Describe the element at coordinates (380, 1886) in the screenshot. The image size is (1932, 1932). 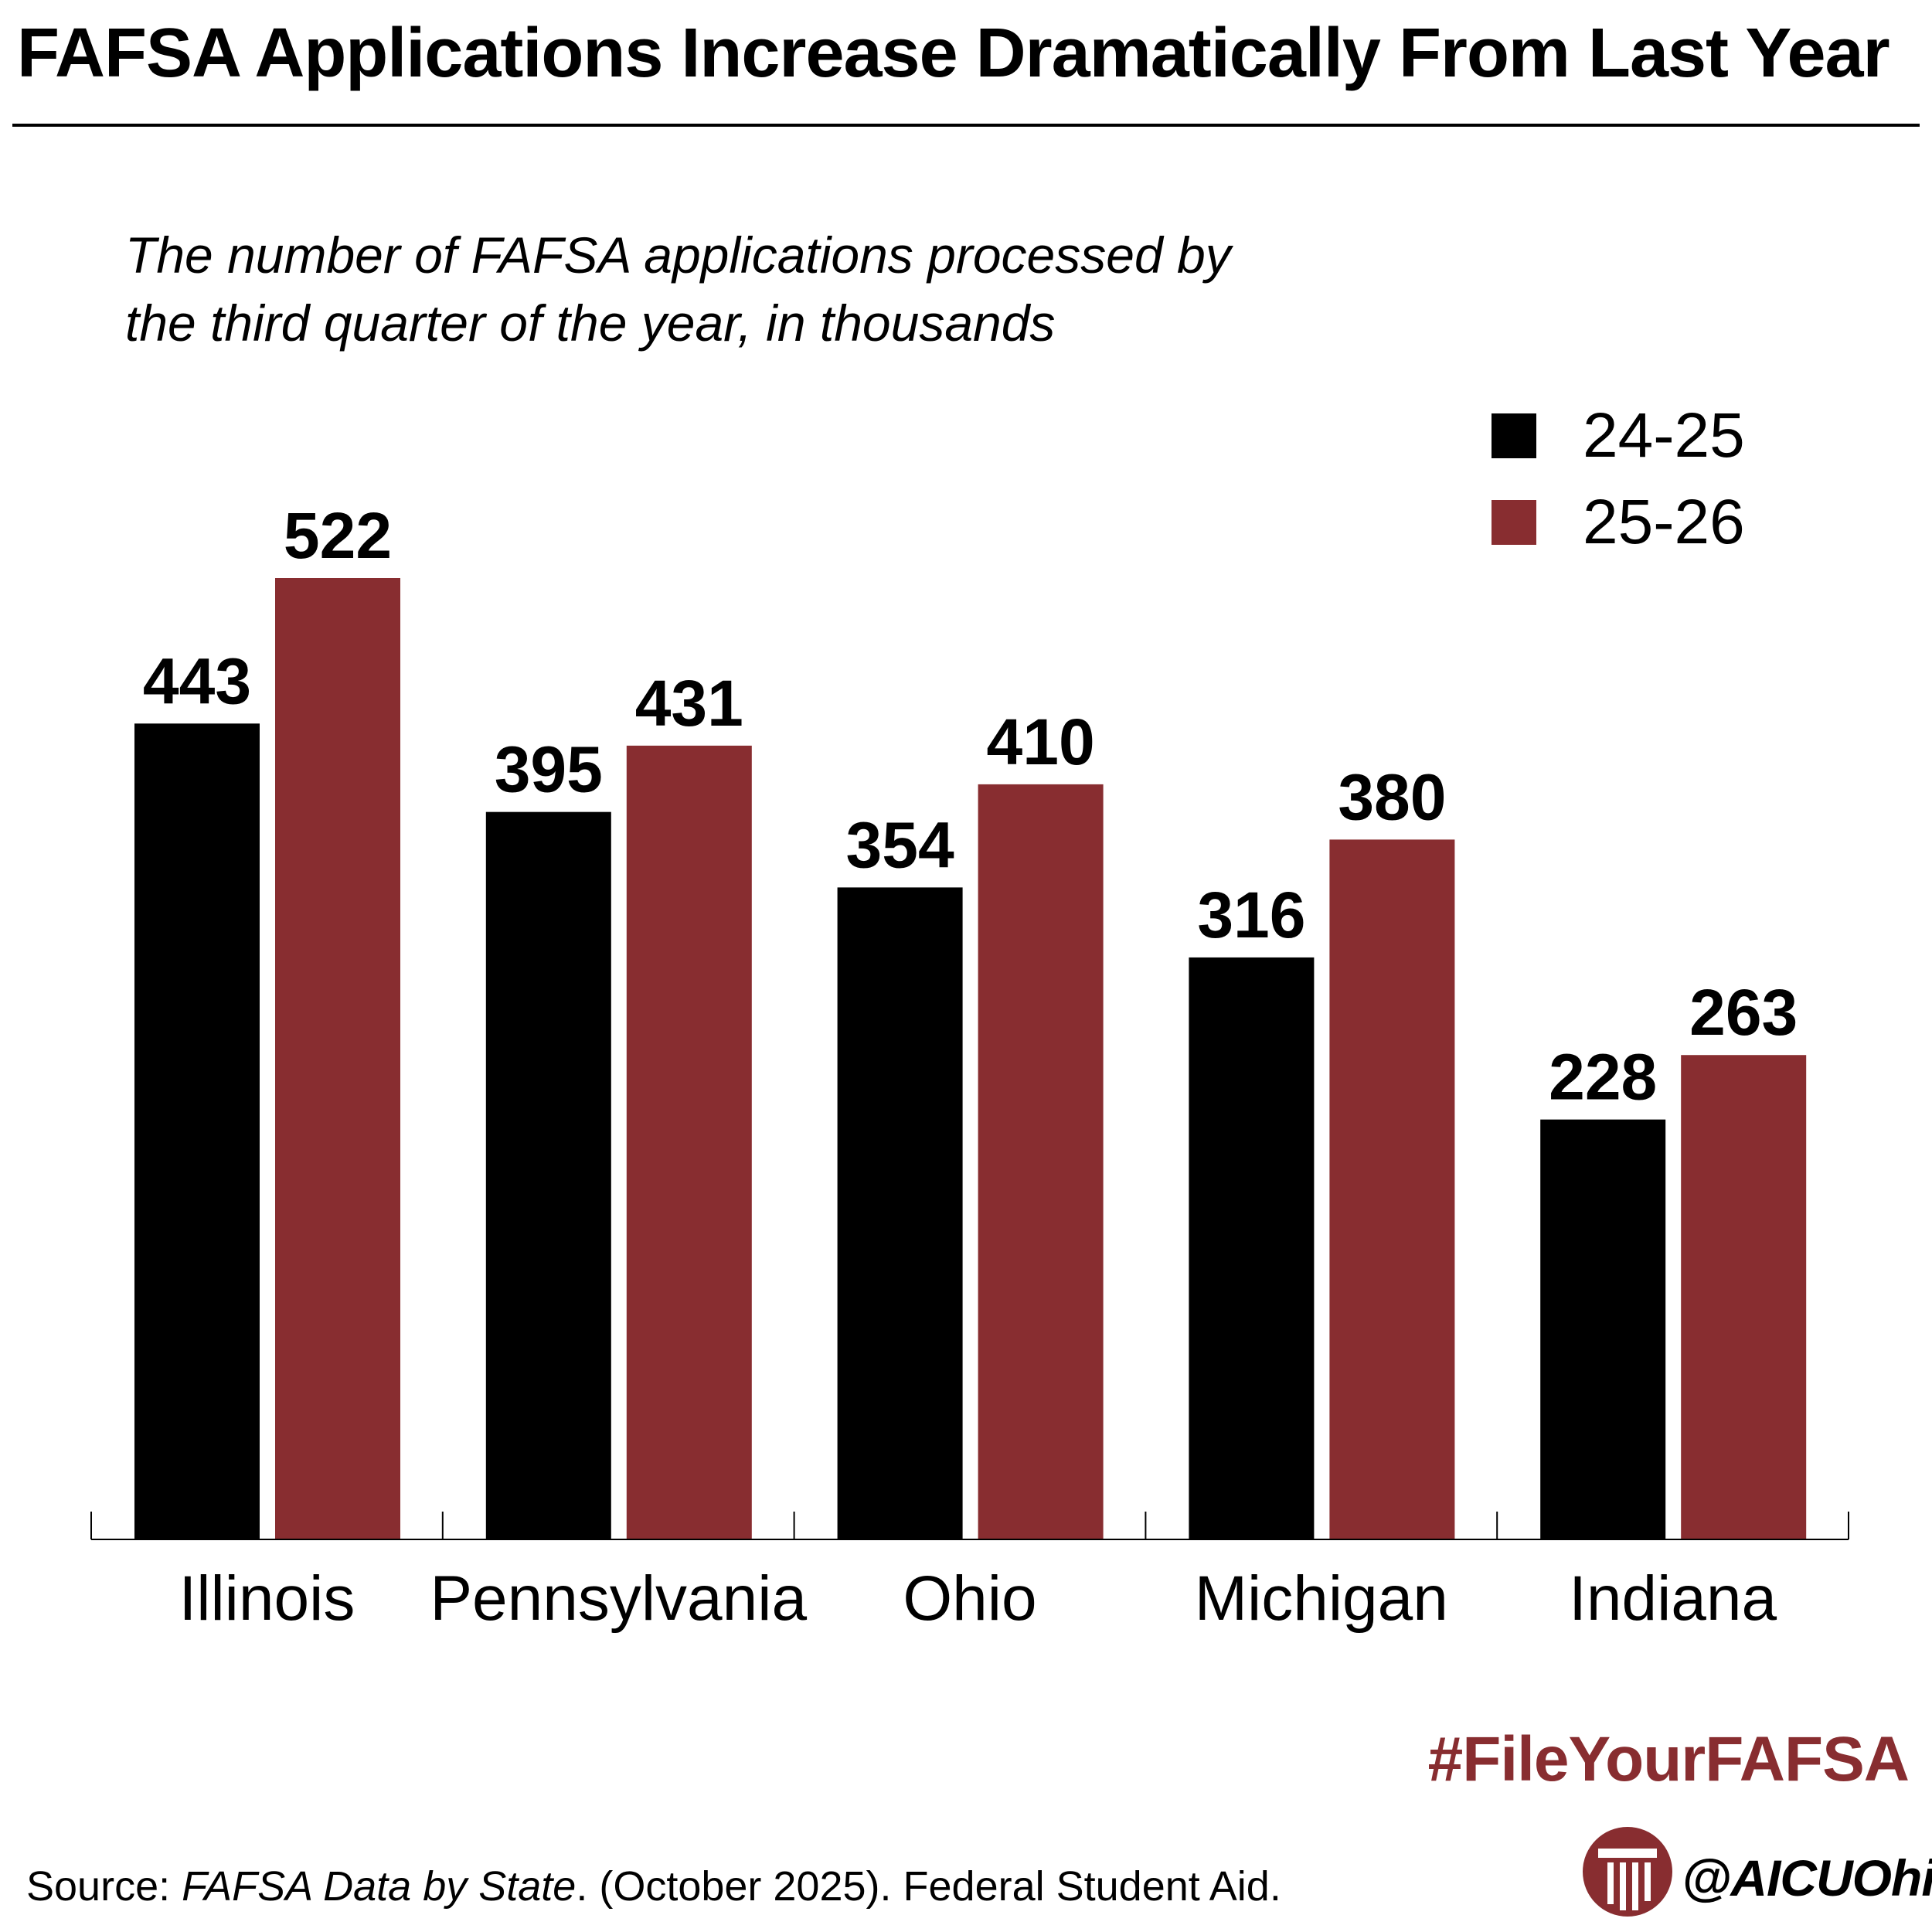
I see `source-title: FAFSA Data by State` at that location.